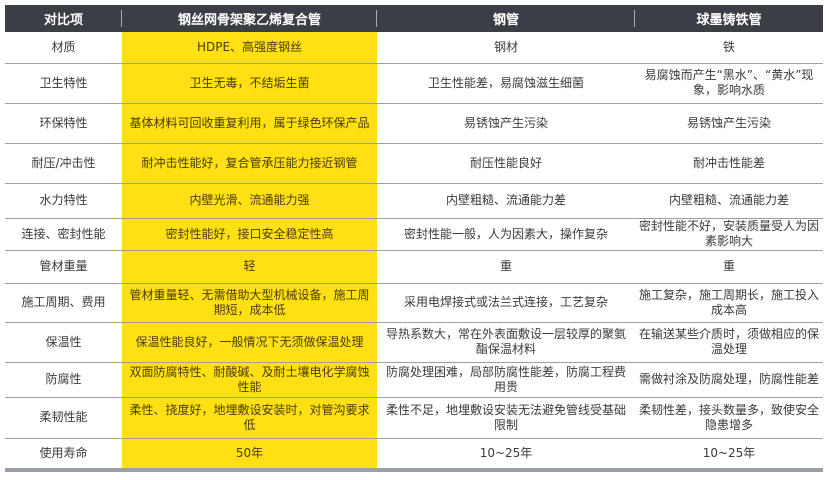  Describe the element at coordinates (506, 234) in the screenshot. I see `table-cell: 密封性能一般，人为因素大，操作复杂` at that location.